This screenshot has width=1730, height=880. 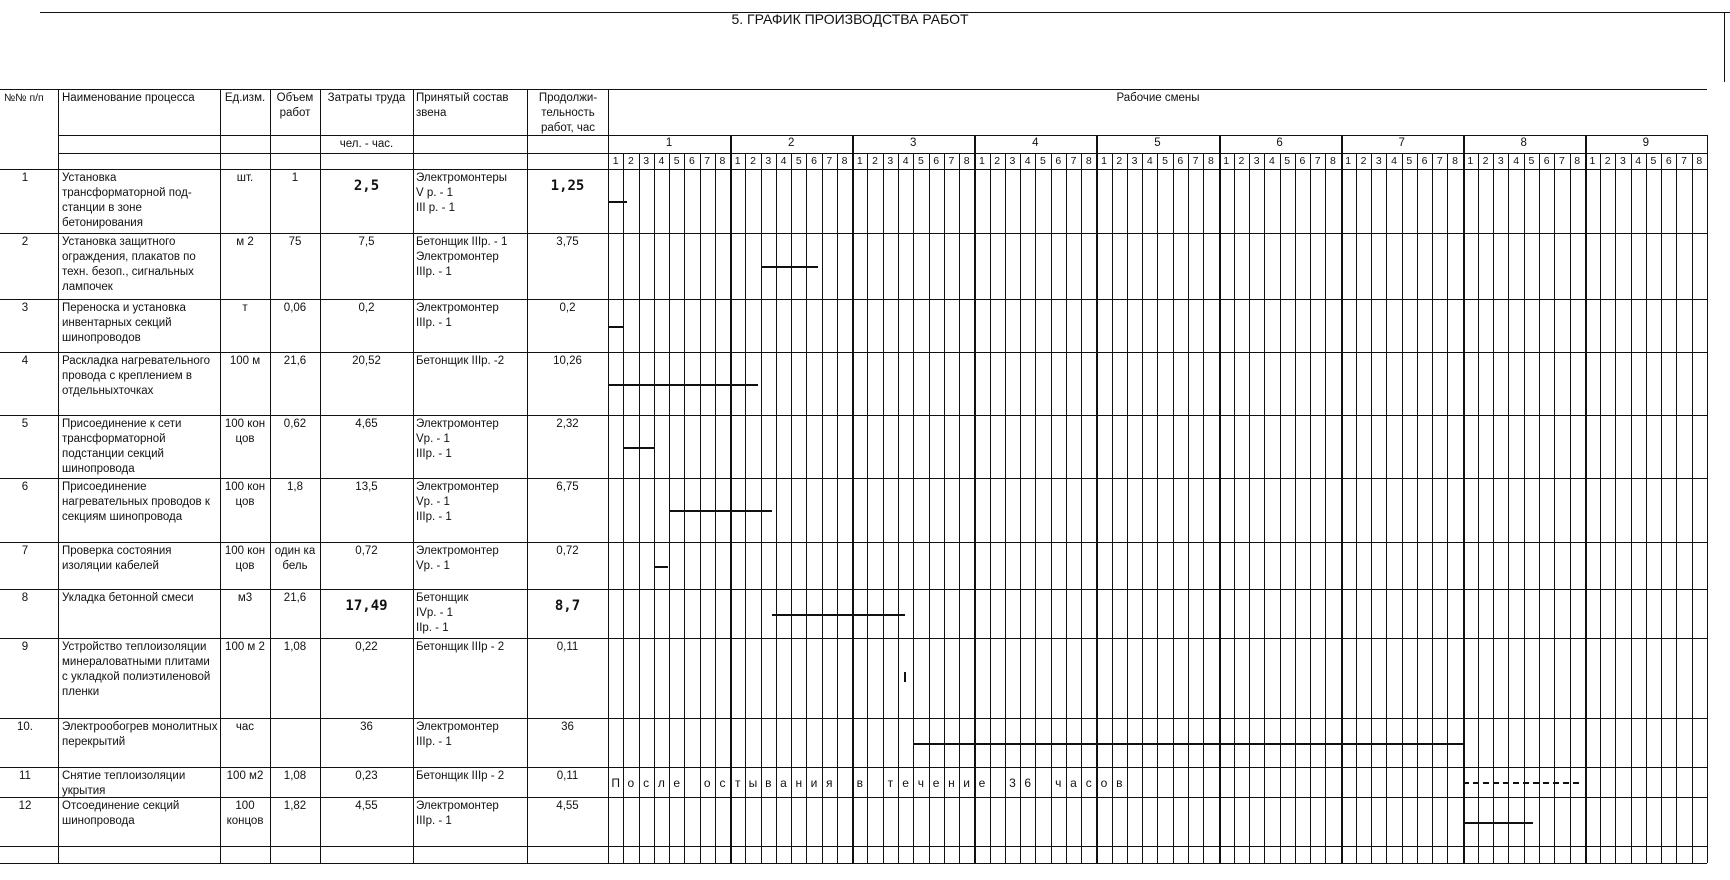 What do you see at coordinates (366, 606) in the screenshot?
I see `labor-cell: 17,49` at bounding box center [366, 606].